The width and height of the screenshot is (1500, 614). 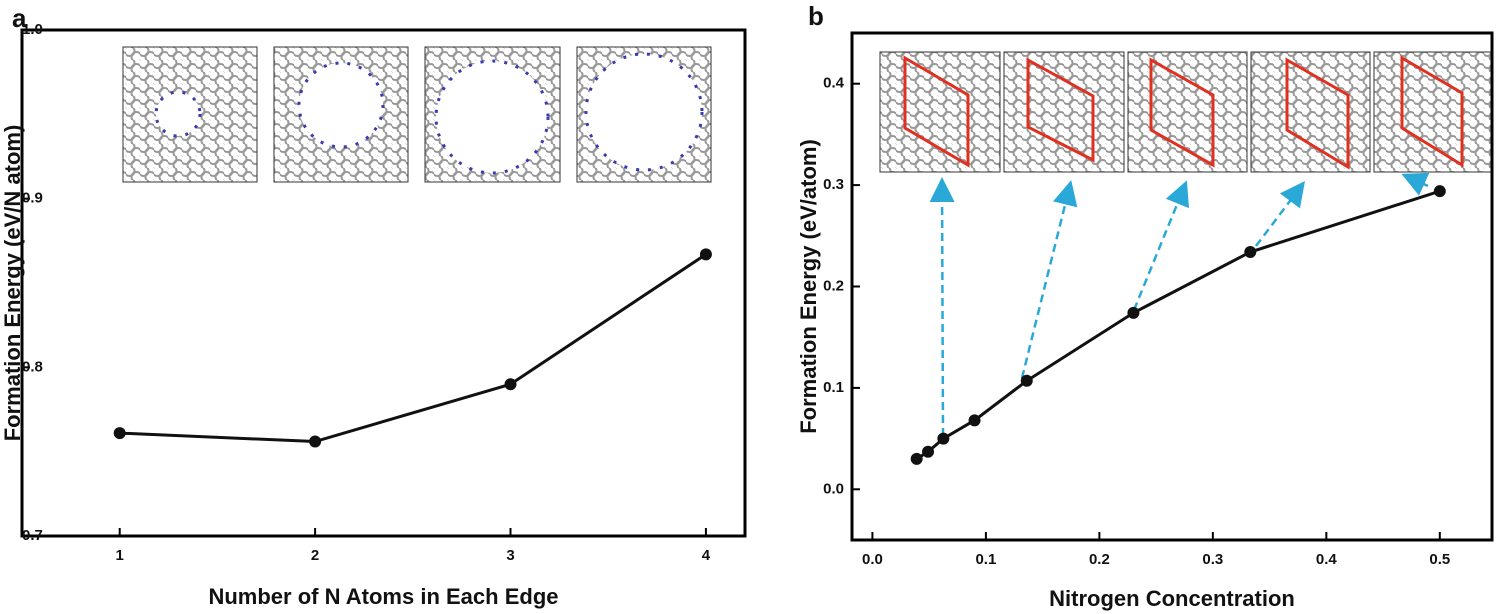 I want to click on insets-b, so click(x=1186, y=112).